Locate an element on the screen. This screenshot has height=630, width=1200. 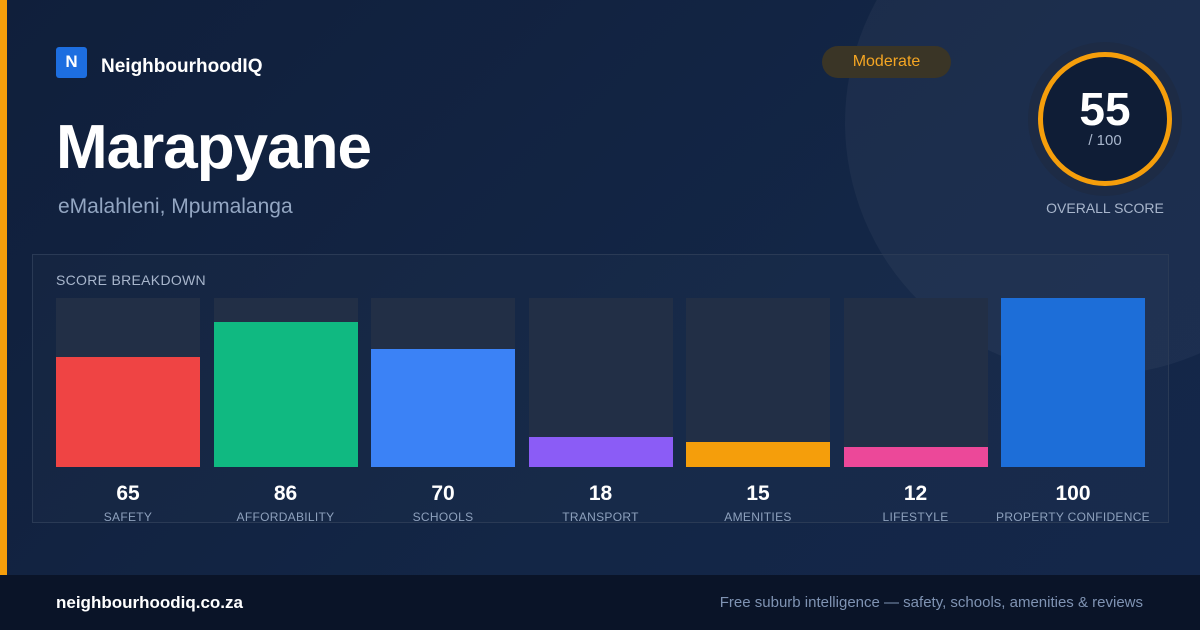
bar-schools is located at coordinates (443, 408).